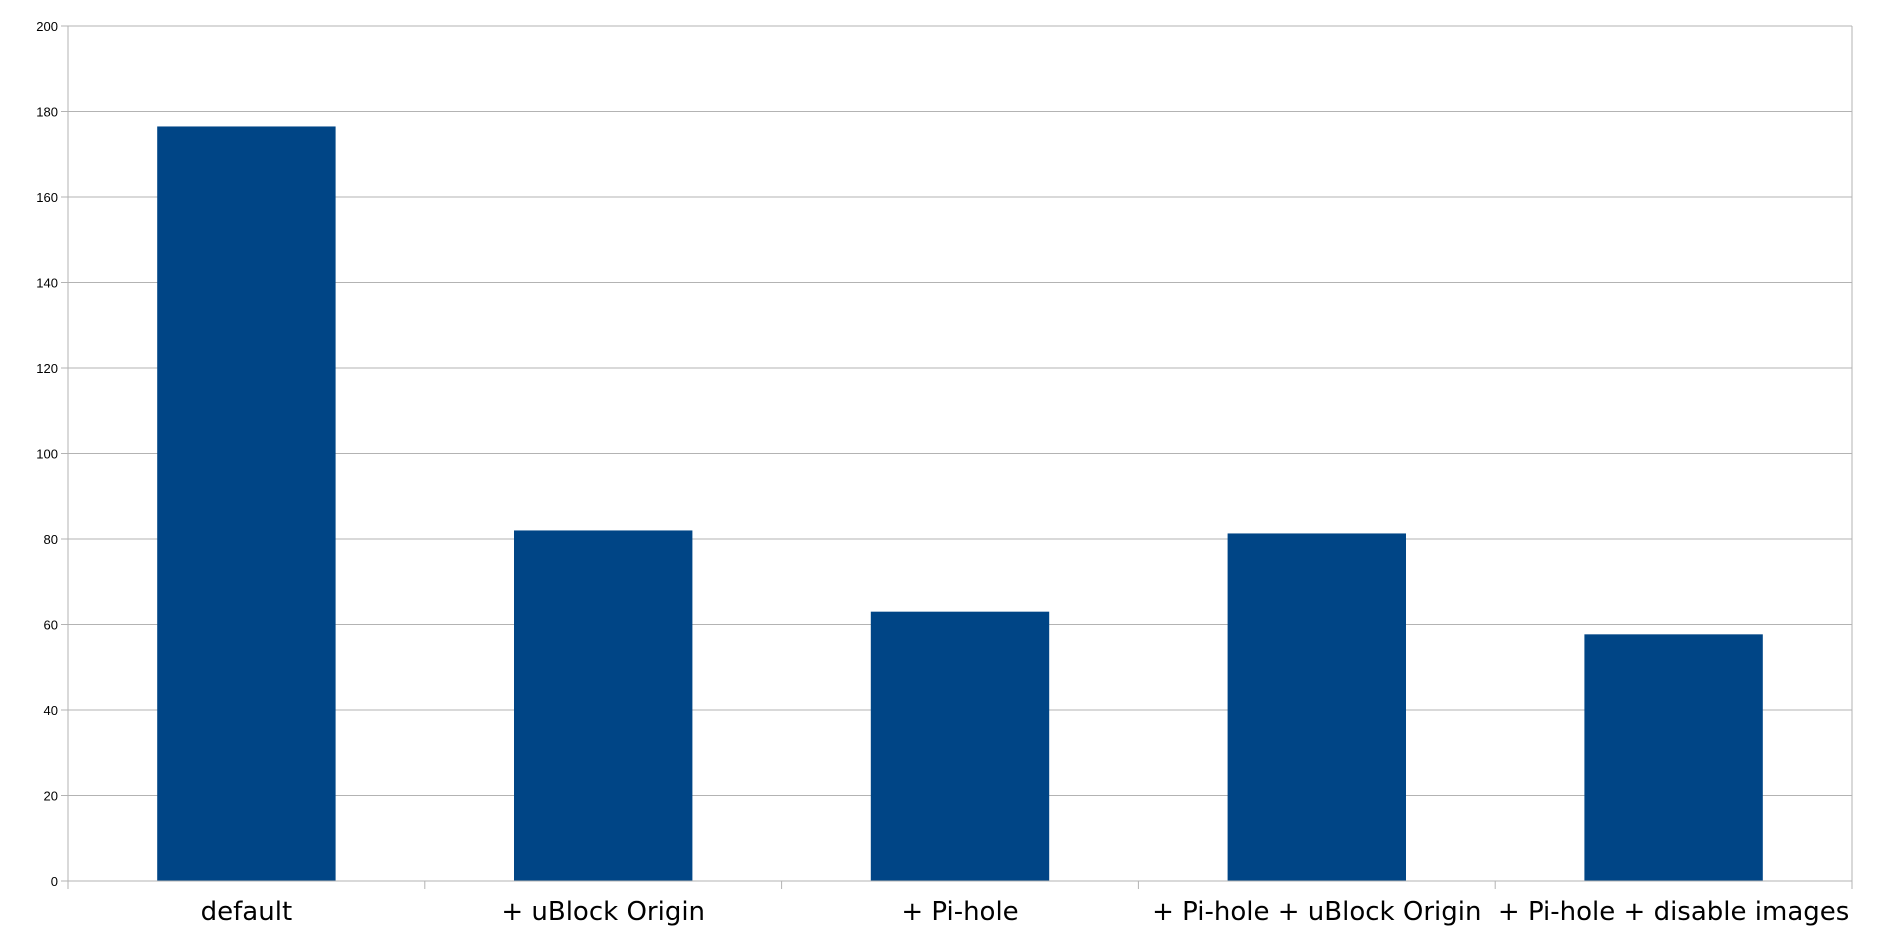 The height and width of the screenshot is (945, 1880). What do you see at coordinates (51, 796) in the screenshot?
I see `y-tick-label: 20` at bounding box center [51, 796].